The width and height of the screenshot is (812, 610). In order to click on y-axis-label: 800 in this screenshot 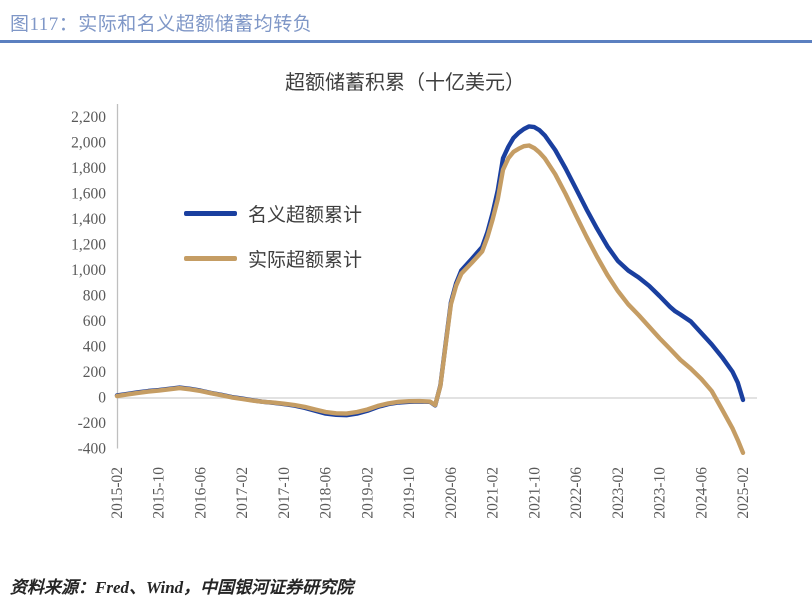, I will do `click(95, 296)`.